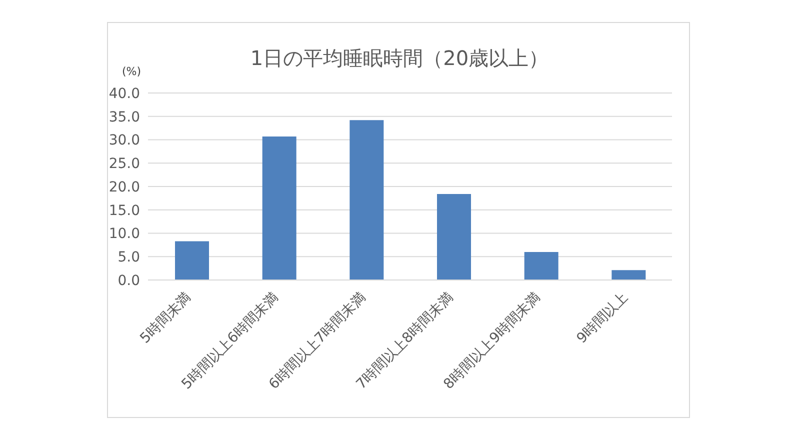 Image resolution: width=800 pixels, height=446 pixels. Describe the element at coordinates (124, 94) in the screenshot. I see `y-tick-label: 40.0` at that location.